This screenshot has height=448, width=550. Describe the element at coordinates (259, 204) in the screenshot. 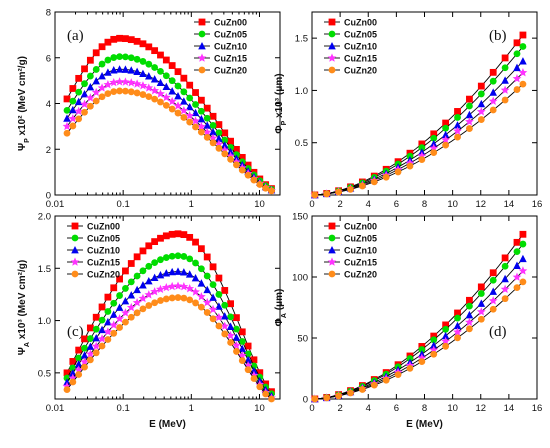

I see `x-tick-label: 10` at that location.